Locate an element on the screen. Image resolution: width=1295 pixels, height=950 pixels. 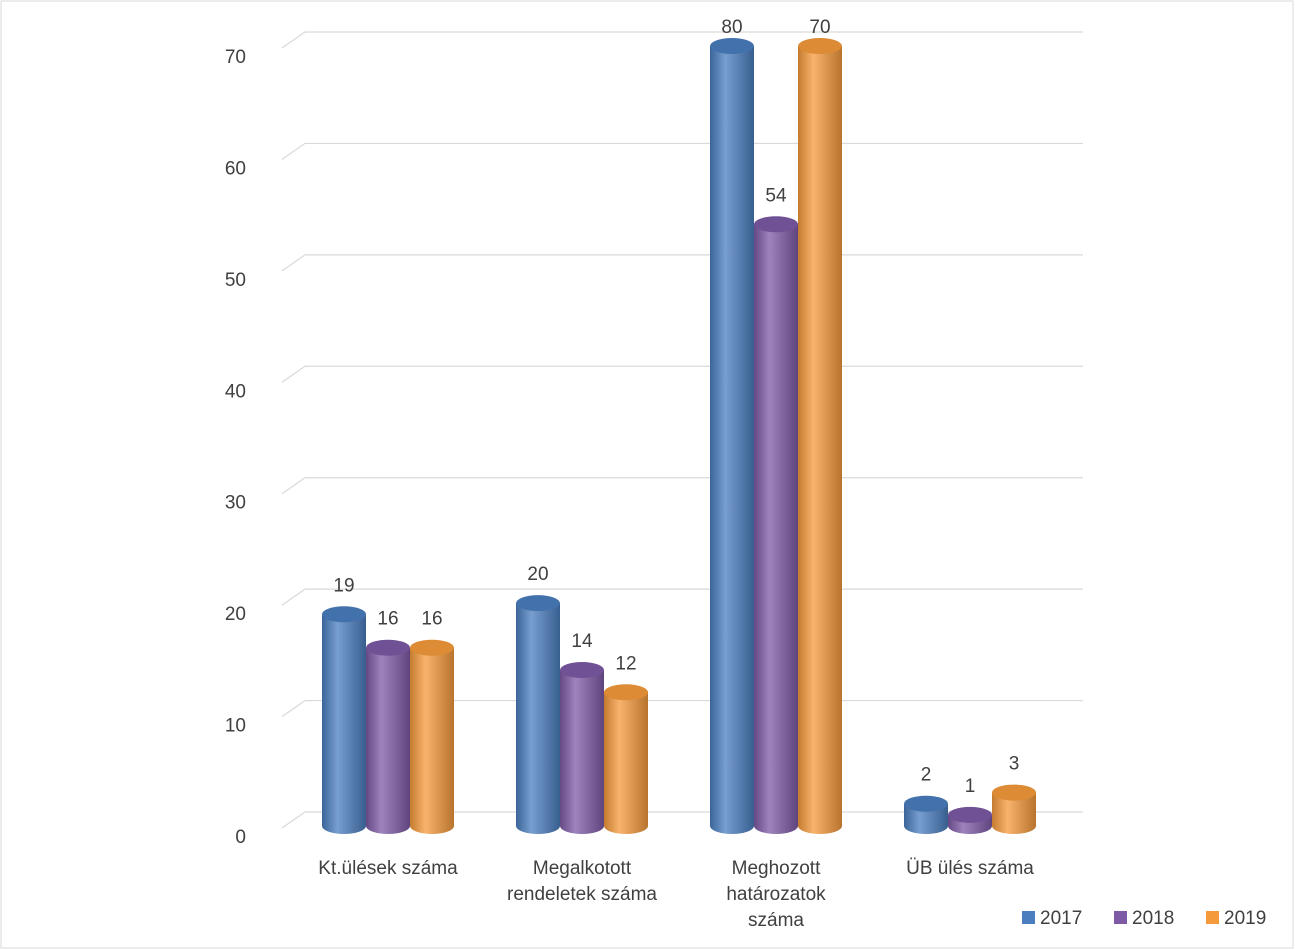
x-tick-label: ÜB ülés száma is located at coordinates (970, 868).